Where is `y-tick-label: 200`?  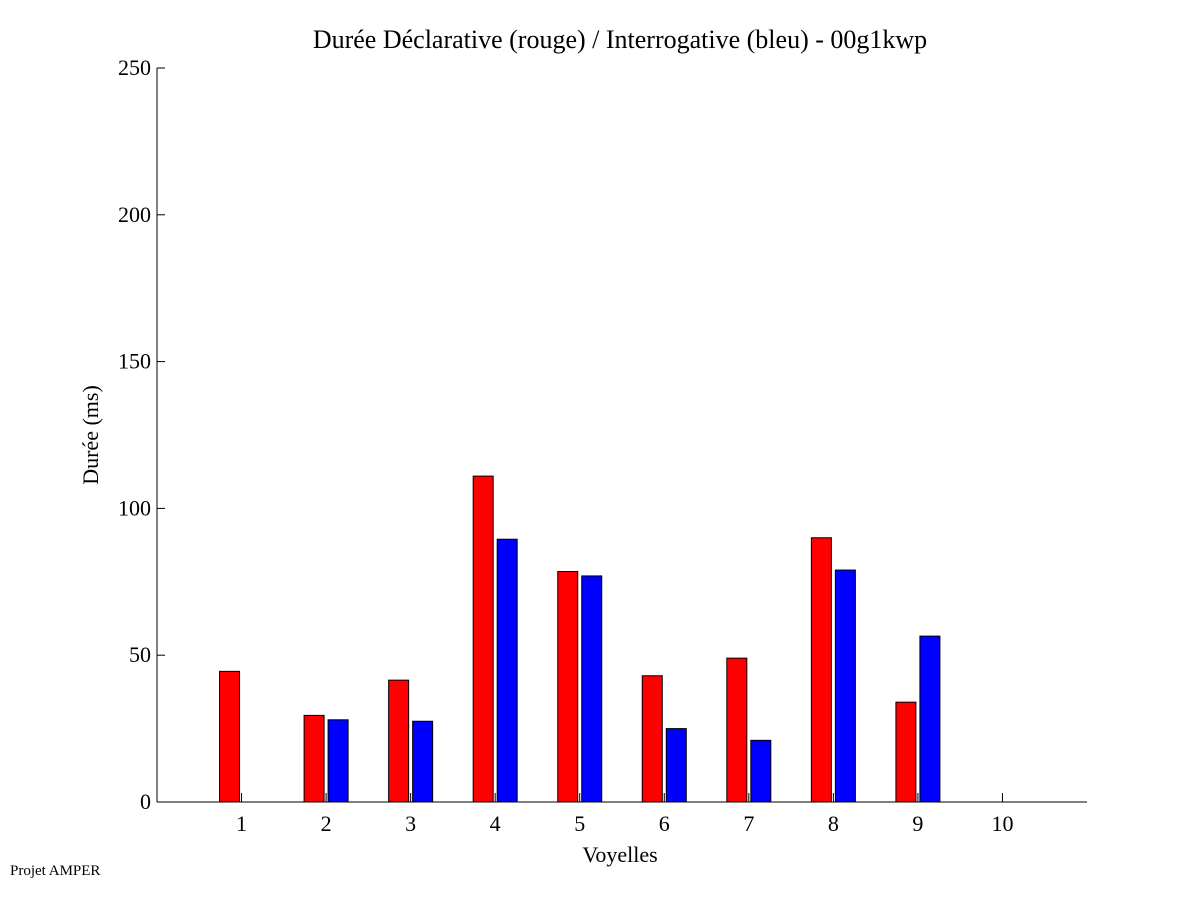 y-tick-label: 200 is located at coordinates (134, 214).